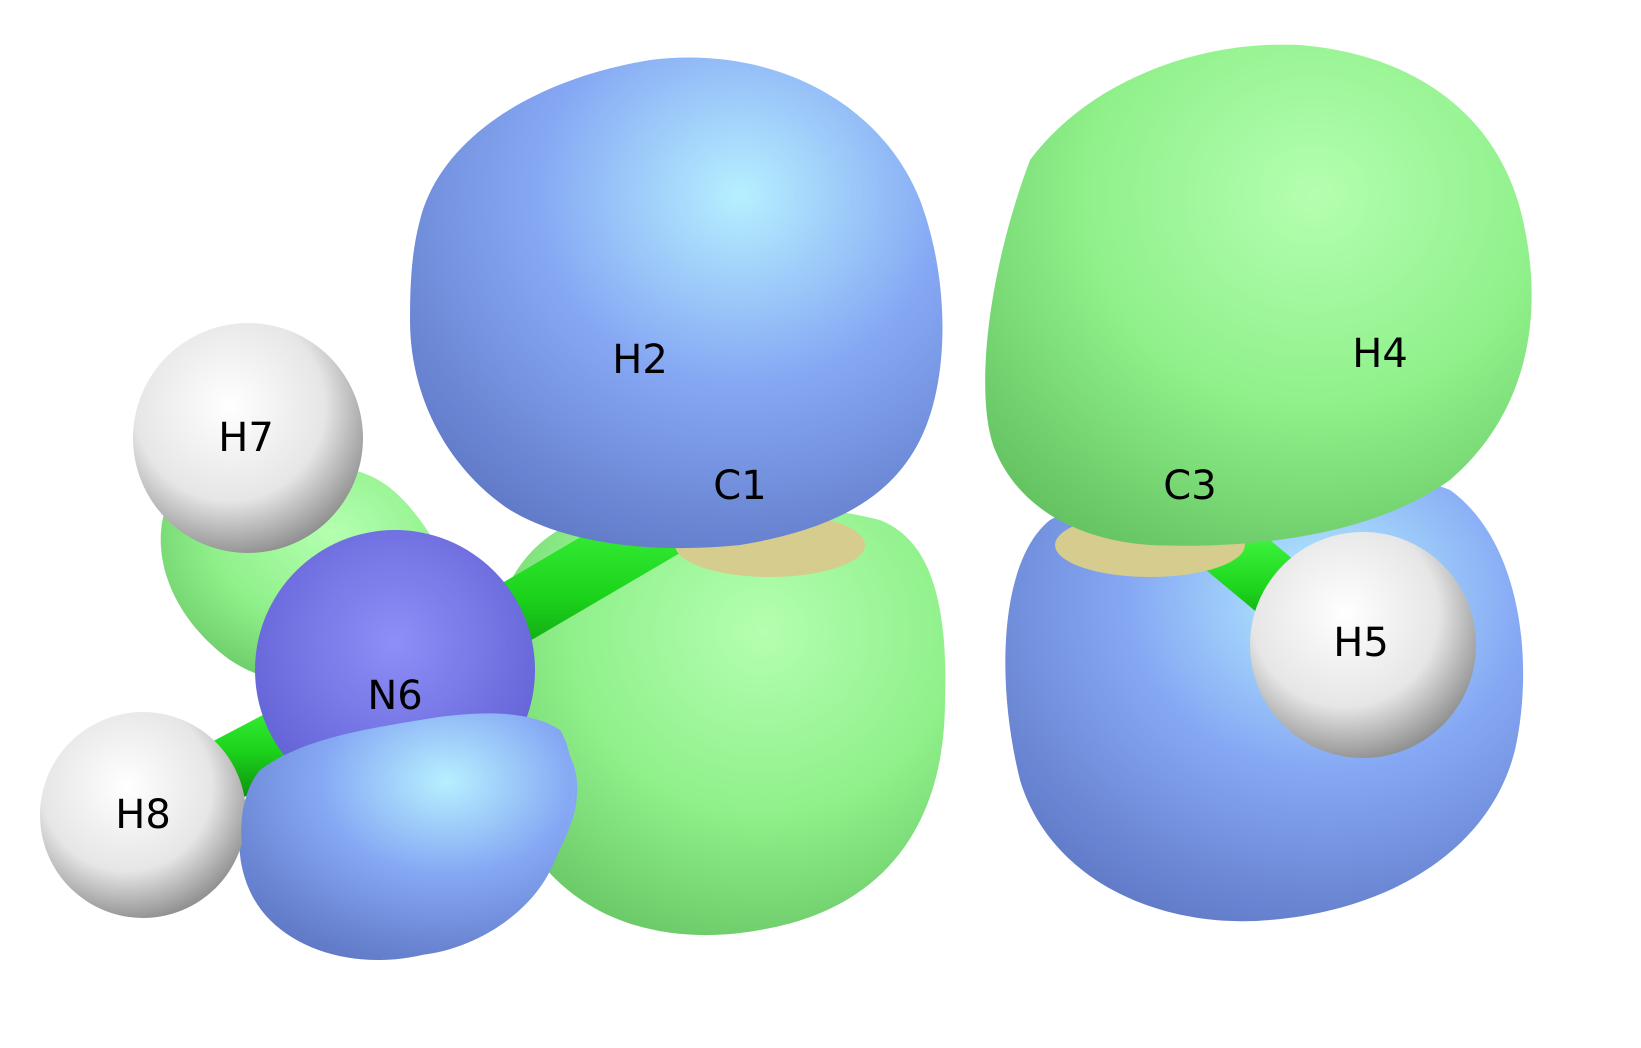 This screenshot has width=1641, height=1048. I want to click on atom-label-h2: H2, so click(640, 360).